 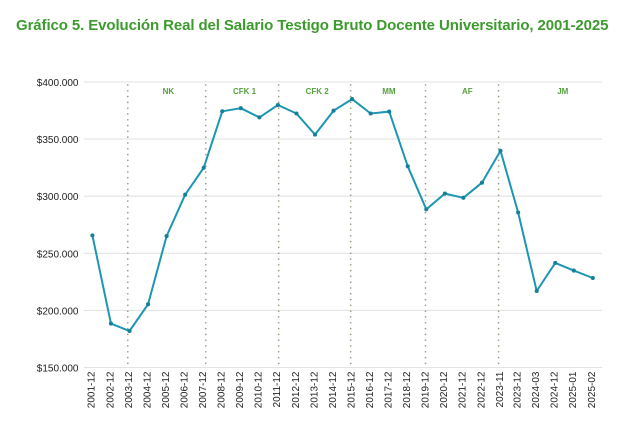 What do you see at coordinates (58, 83) in the screenshot?
I see `svg-text: $400.000` at bounding box center [58, 83].